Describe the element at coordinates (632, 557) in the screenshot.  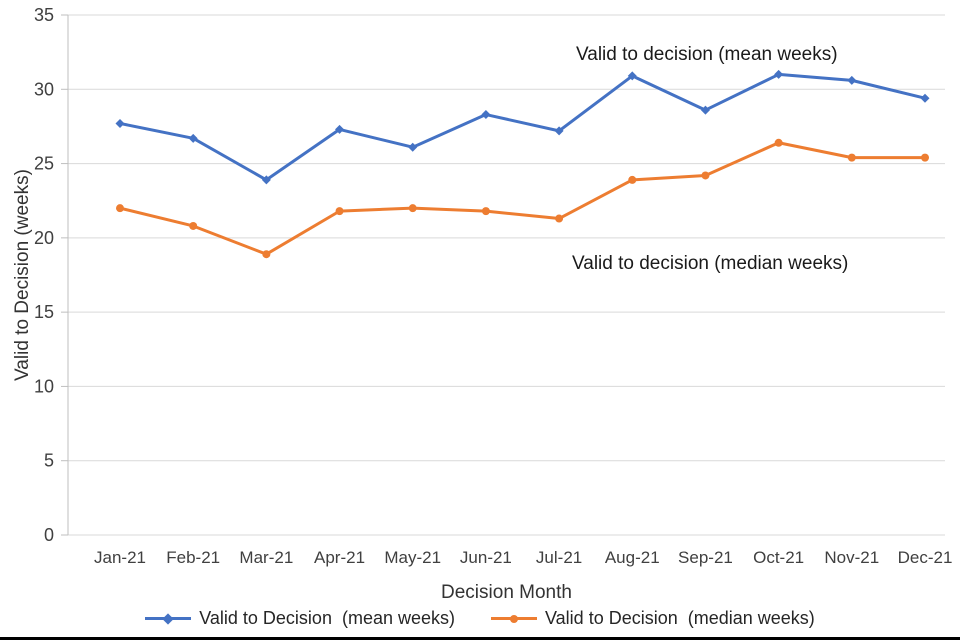
I see `svg-text: Aug-21` at that location.